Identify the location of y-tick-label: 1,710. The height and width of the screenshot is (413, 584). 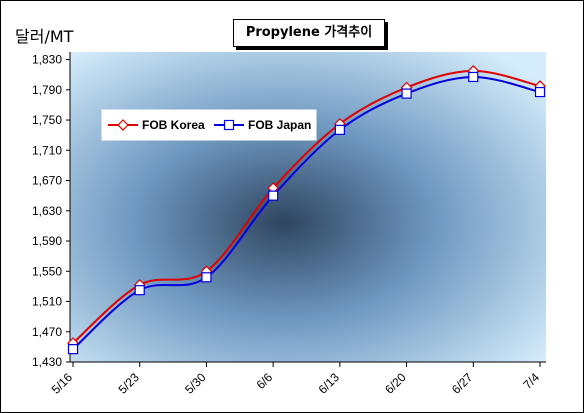
(47, 150).